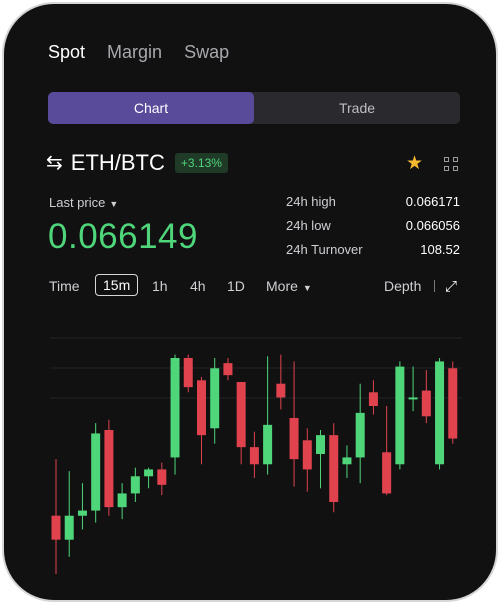 This screenshot has height=602, width=500. I want to click on pair-header: ⇆ ETH/BTC +3.13%, so click(137, 163).